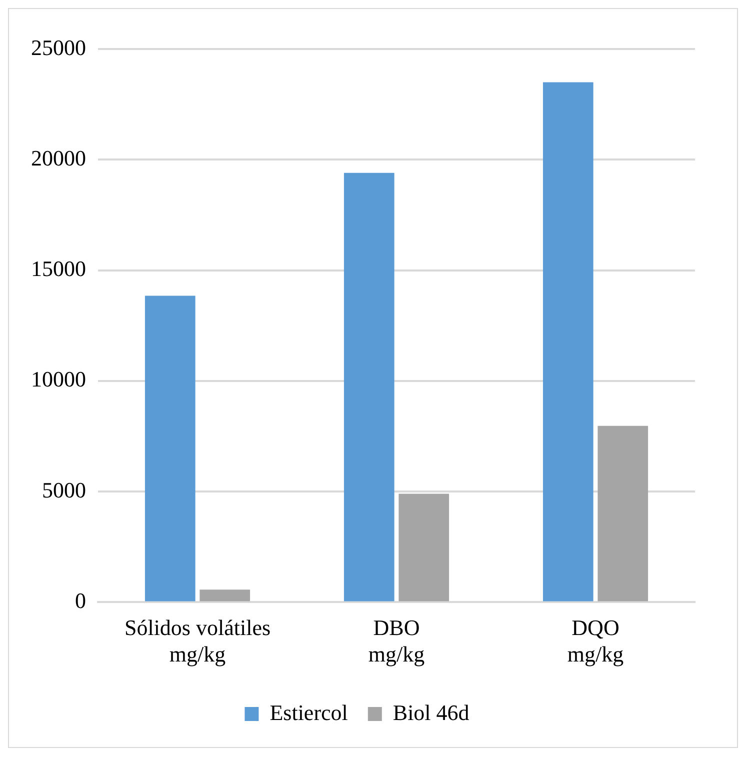  I want to click on y-tick-label: 0, so click(80, 600).